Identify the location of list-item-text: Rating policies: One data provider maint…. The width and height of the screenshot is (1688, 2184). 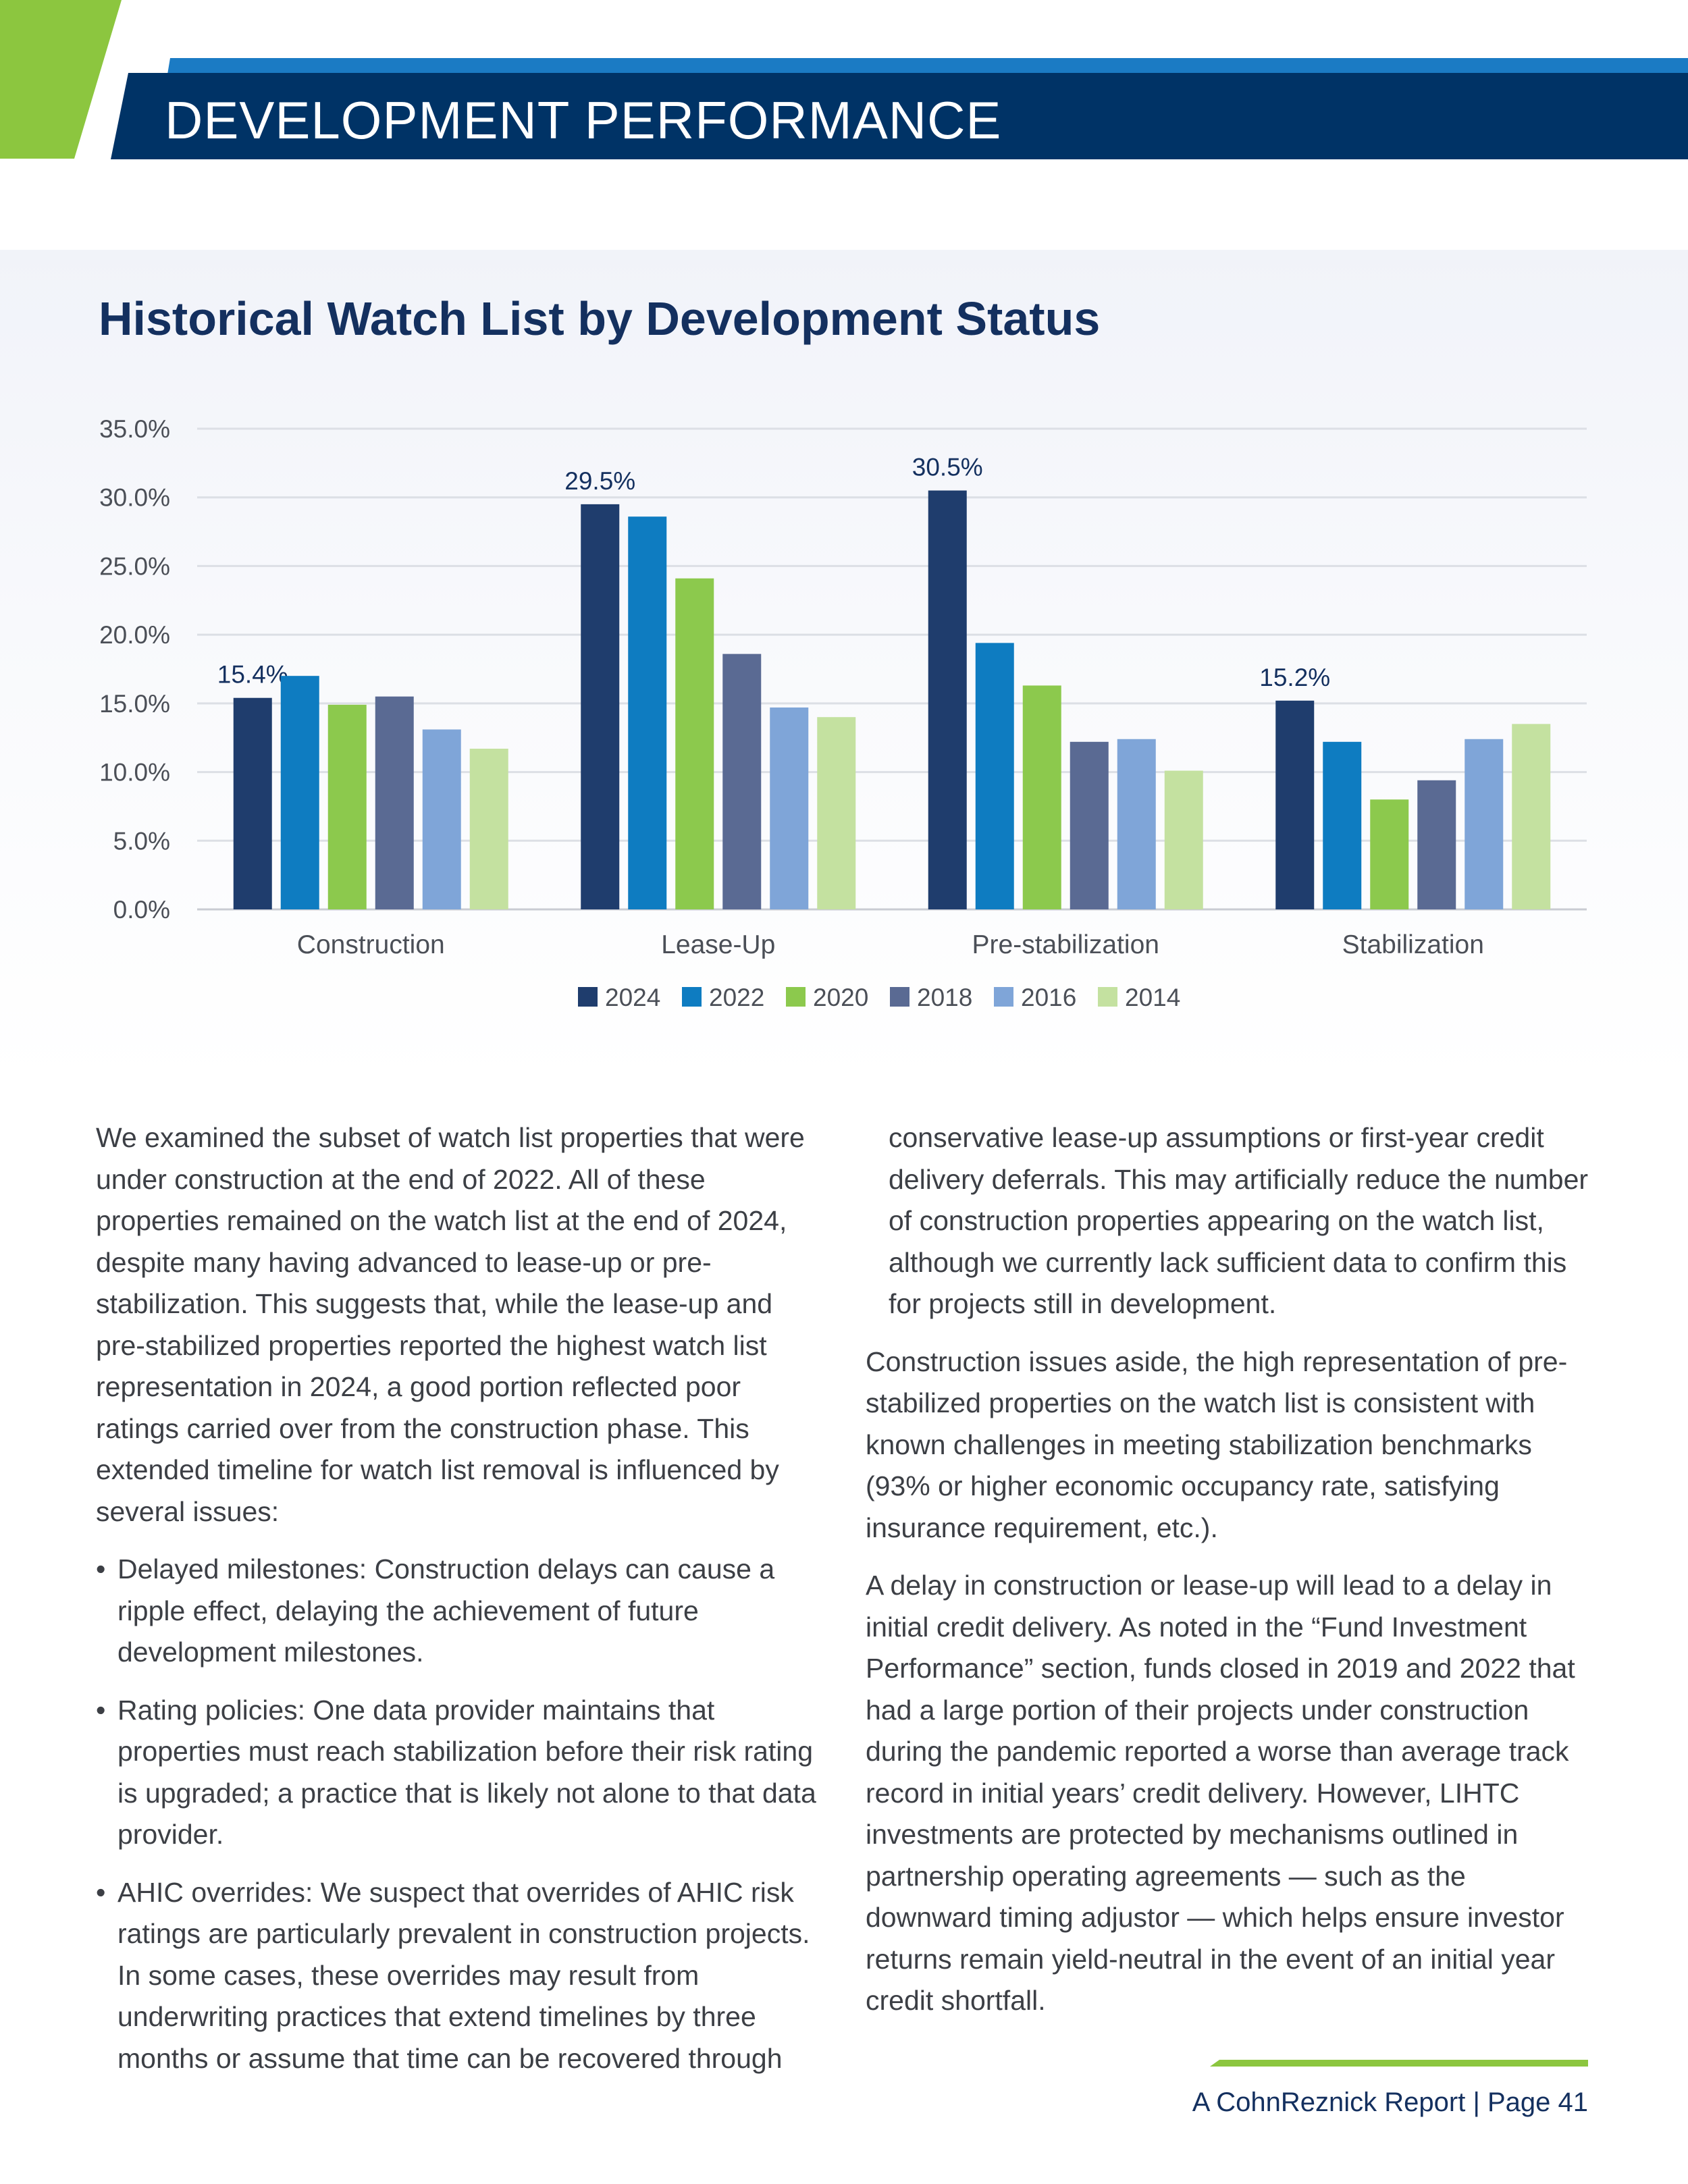
(467, 1772).